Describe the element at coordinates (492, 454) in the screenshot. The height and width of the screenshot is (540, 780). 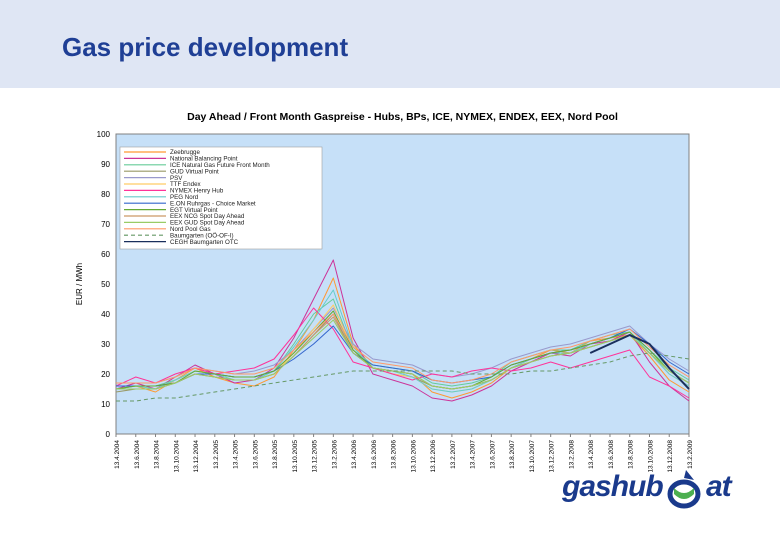
I see `x-tick-label: 13.6.2007` at that location.